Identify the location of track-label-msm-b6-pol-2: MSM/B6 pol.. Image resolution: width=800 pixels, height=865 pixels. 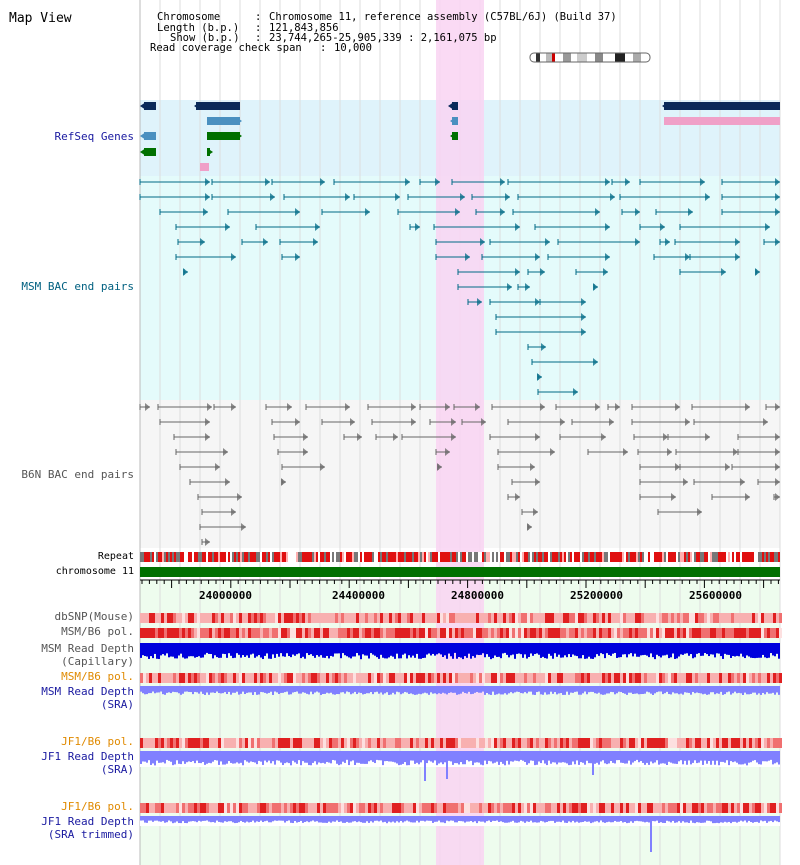
(97, 676).